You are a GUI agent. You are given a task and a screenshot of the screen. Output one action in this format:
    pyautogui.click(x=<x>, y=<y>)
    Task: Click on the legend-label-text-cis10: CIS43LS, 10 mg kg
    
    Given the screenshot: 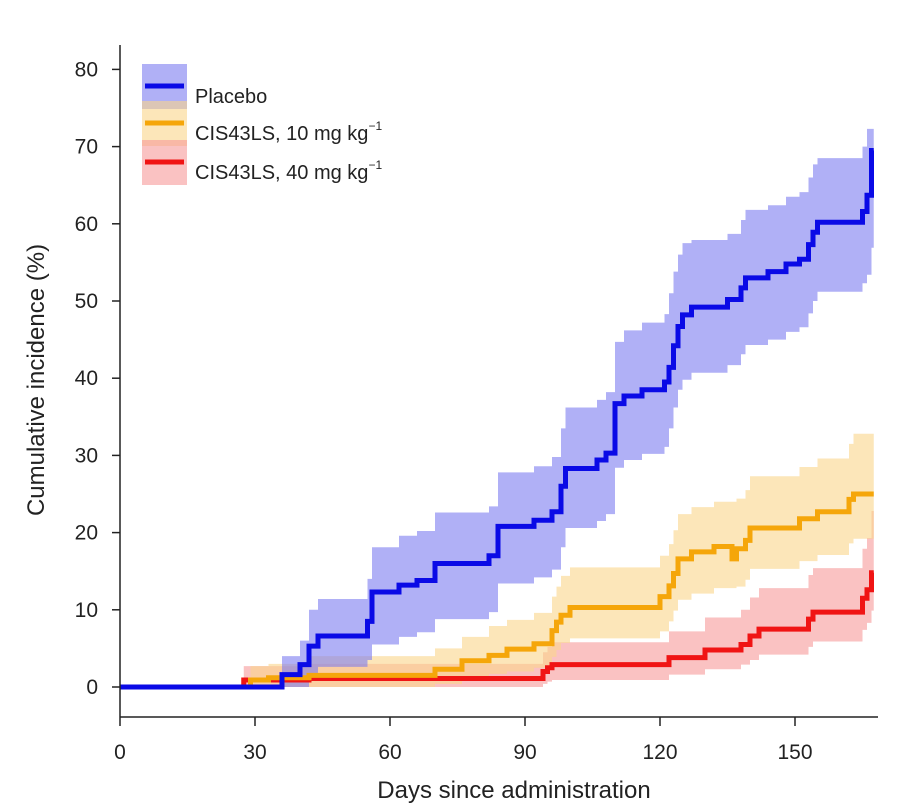 What is the action you would take?
    pyautogui.click(x=281, y=134)
    